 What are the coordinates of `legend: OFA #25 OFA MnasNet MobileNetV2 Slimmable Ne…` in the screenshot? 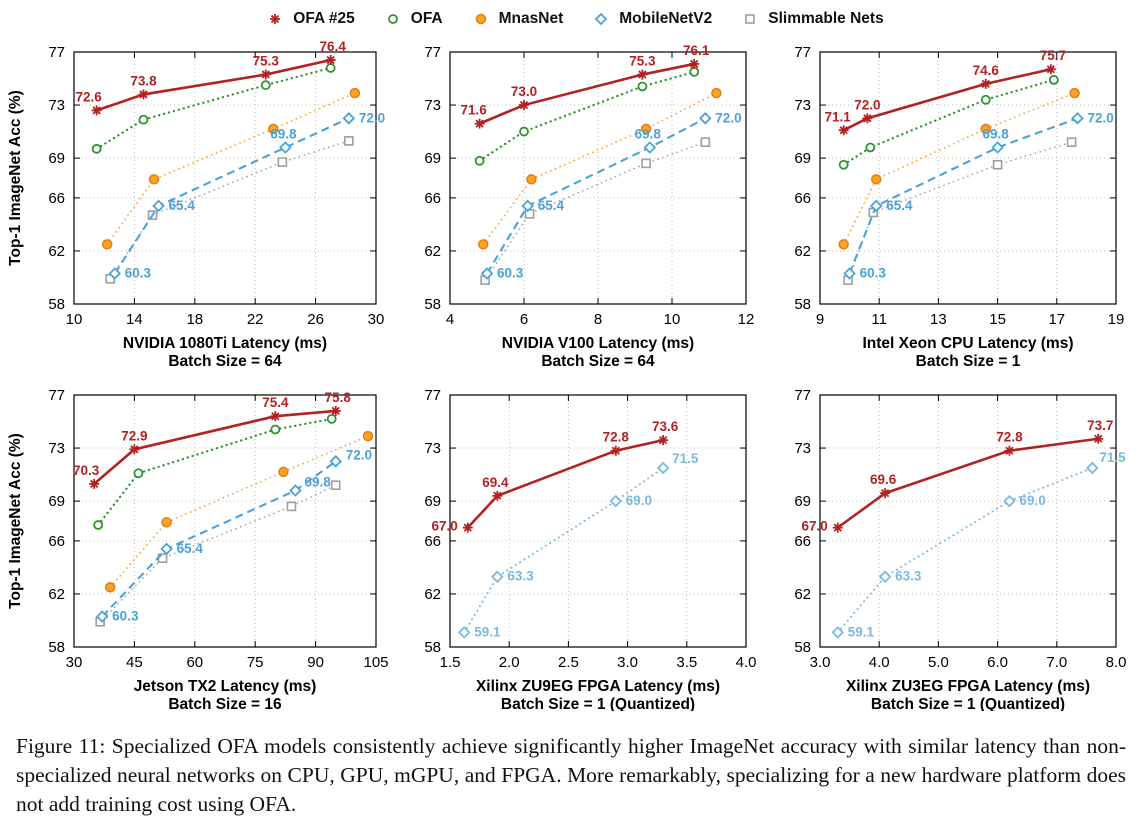 It's located at (573, 19).